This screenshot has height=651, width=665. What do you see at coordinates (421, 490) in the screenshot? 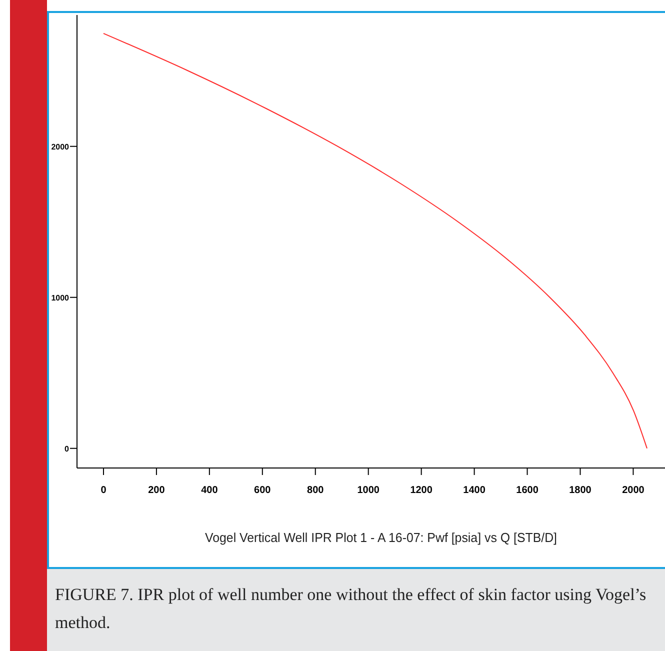
I see `x-tick-label: 1200` at bounding box center [421, 490].